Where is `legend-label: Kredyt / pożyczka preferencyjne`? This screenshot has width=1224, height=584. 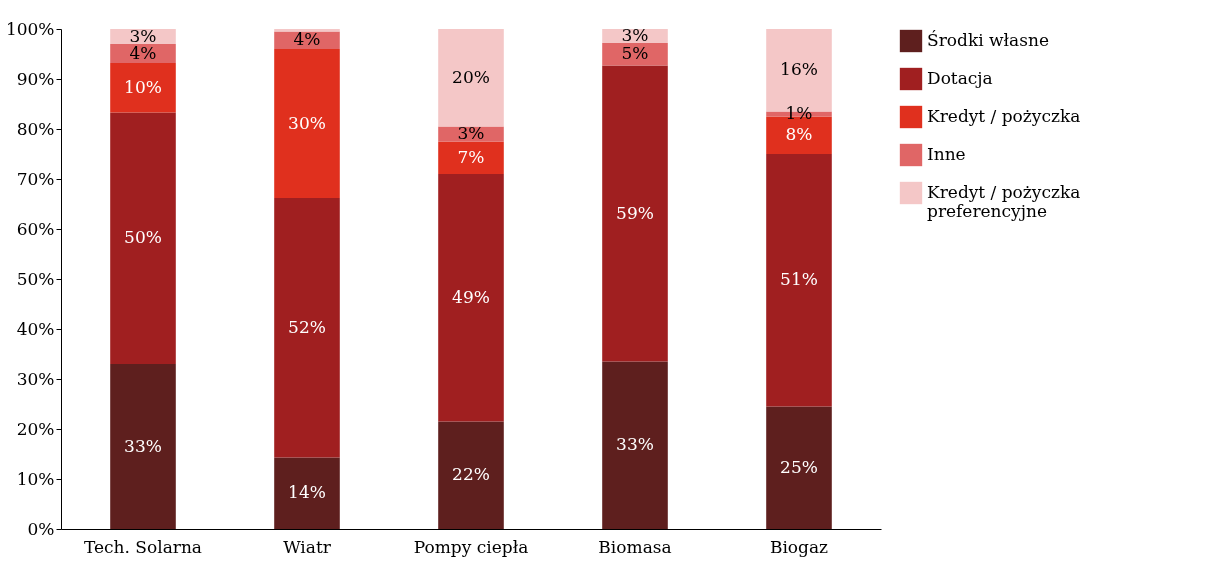 legend-label: Kredyt / pożyczka preferencyjne is located at coordinates (1004, 201).